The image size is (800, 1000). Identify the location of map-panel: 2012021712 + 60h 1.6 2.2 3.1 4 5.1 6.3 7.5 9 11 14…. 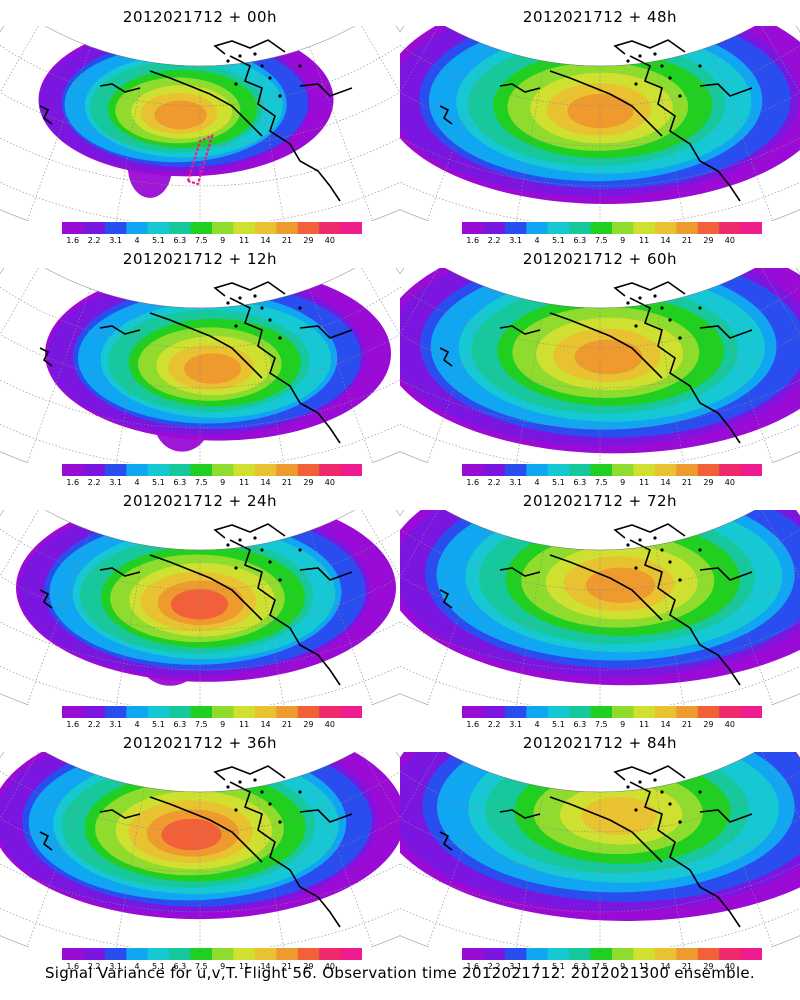
(600, 364).